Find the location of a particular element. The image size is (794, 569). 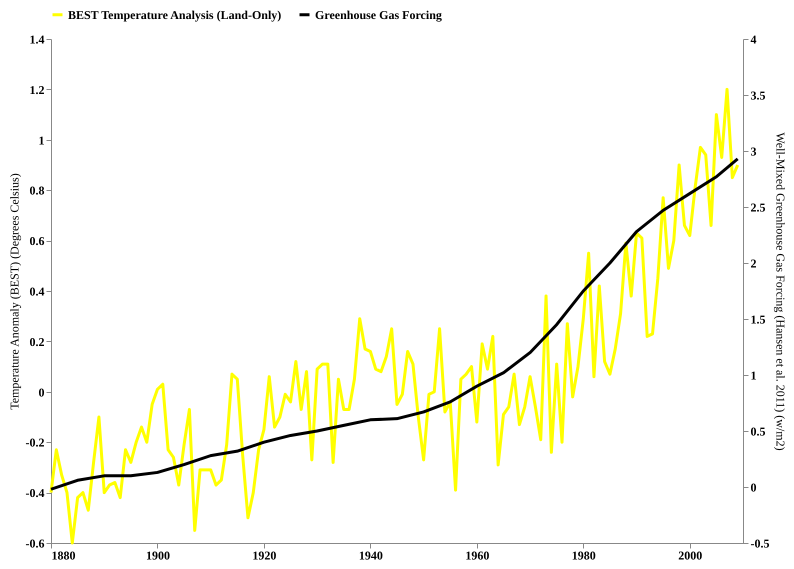

y2-tick-label: 2.5 is located at coordinates (758, 207).